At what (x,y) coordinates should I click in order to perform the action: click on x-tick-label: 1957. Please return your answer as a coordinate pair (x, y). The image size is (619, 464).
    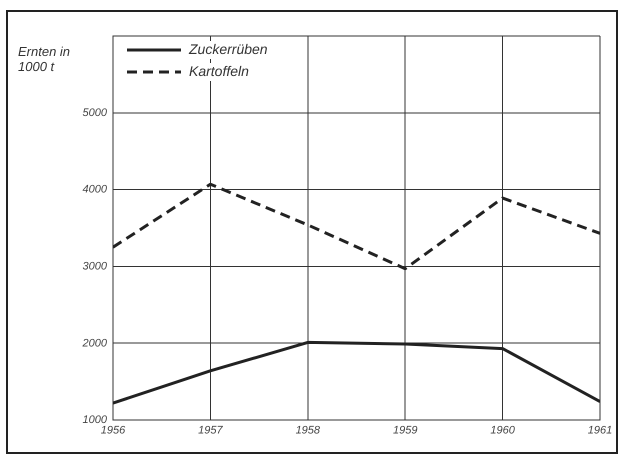
    Looking at the image, I should click on (211, 430).